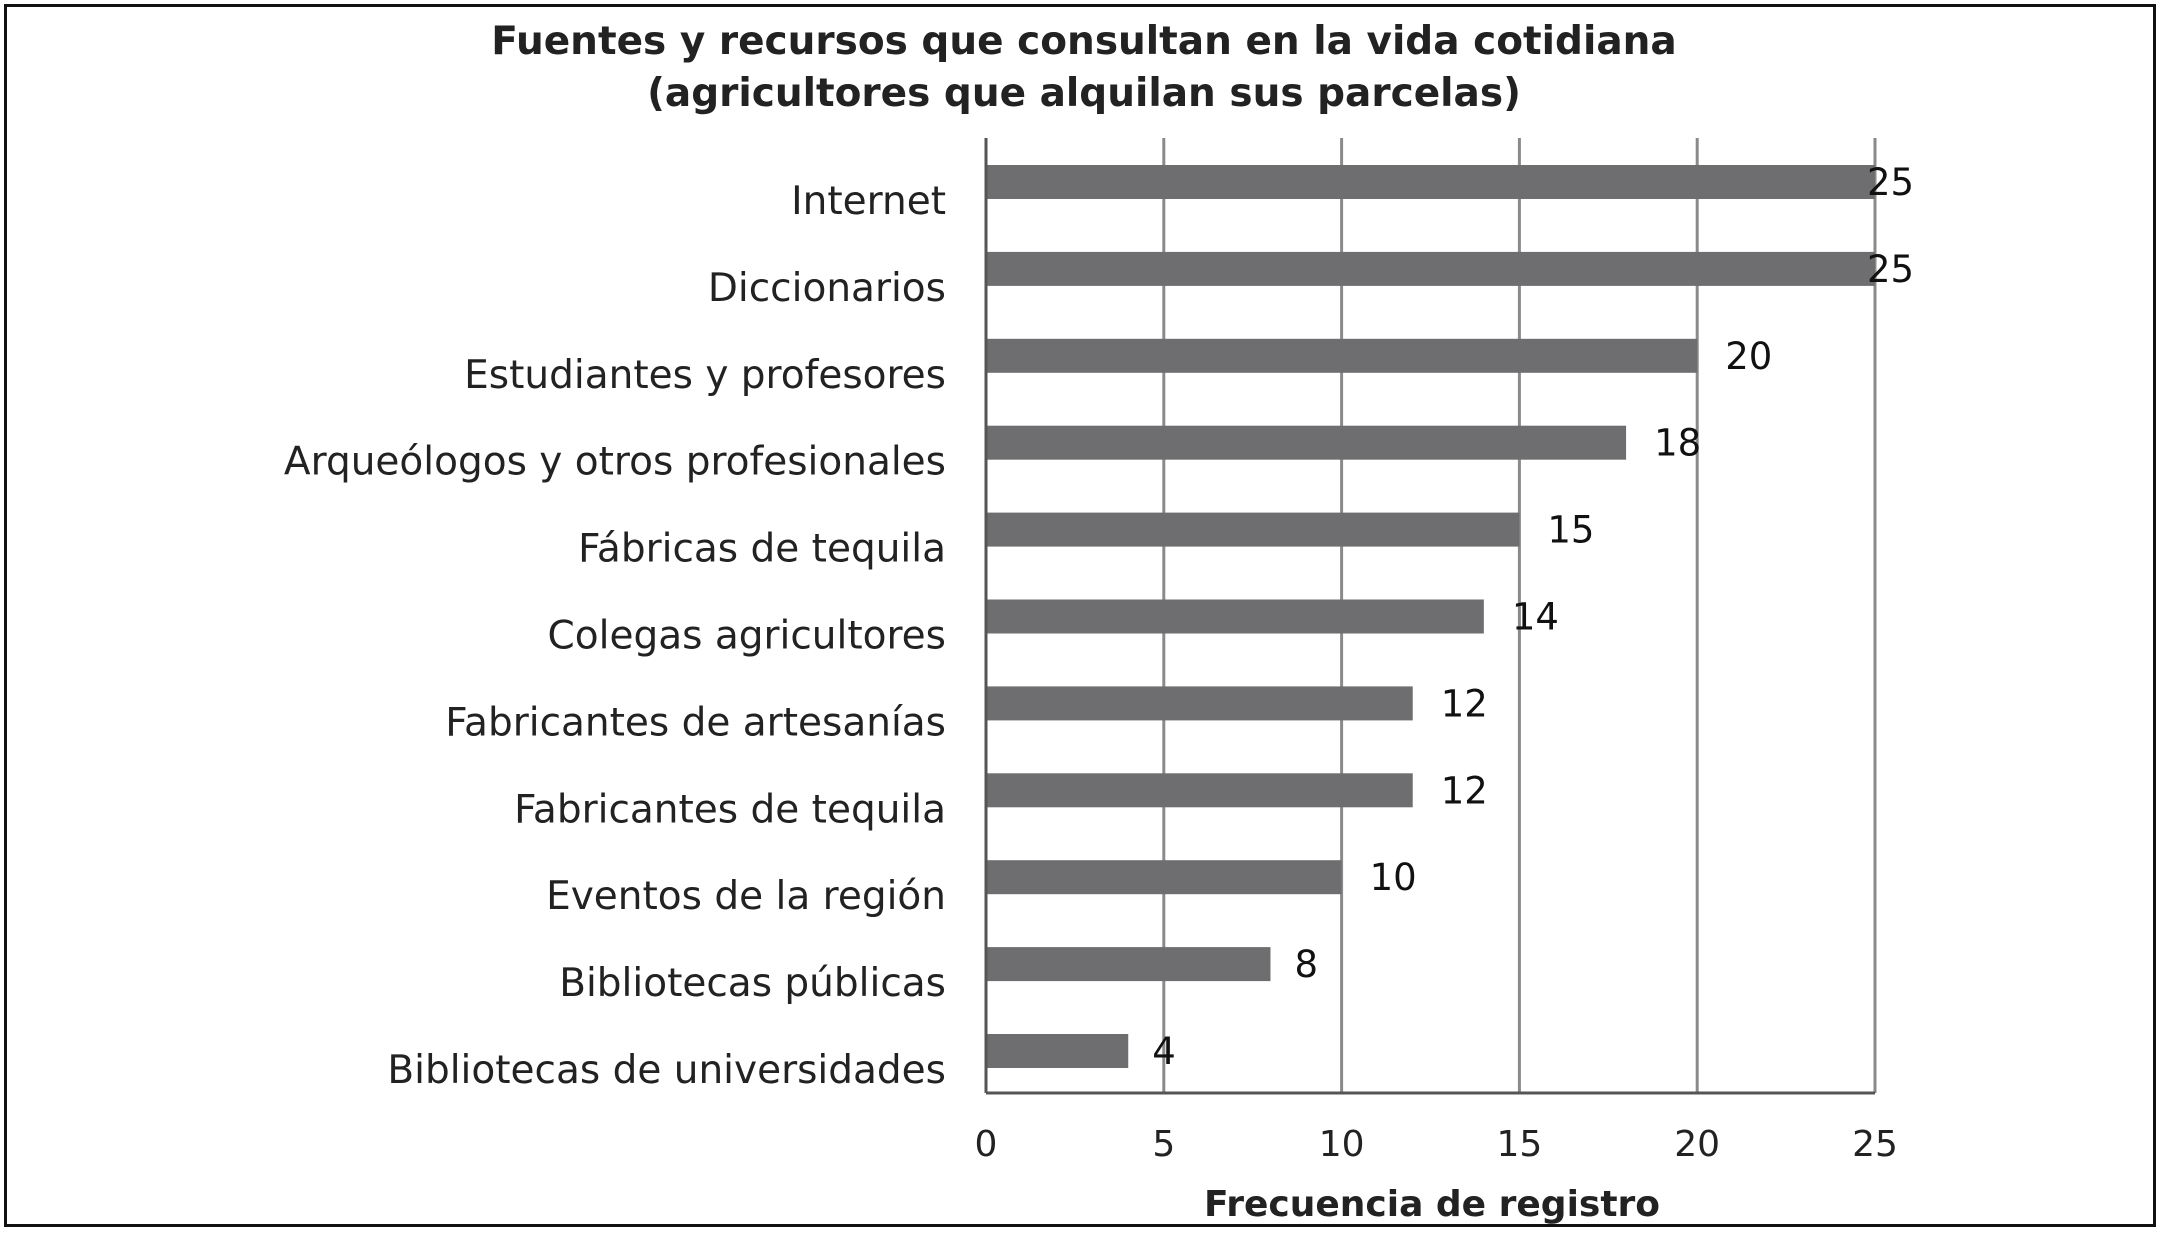 This screenshot has height=1237, width=2166. What do you see at coordinates (746, 896) in the screenshot?
I see `category-label-9: Eventos de la región` at bounding box center [746, 896].